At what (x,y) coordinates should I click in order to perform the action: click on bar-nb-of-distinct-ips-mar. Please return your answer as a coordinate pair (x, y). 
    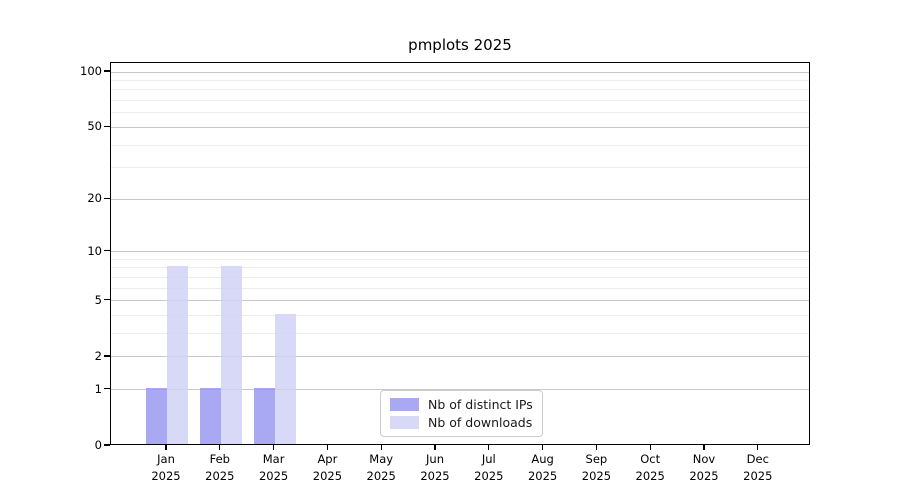
    Looking at the image, I should click on (264, 415).